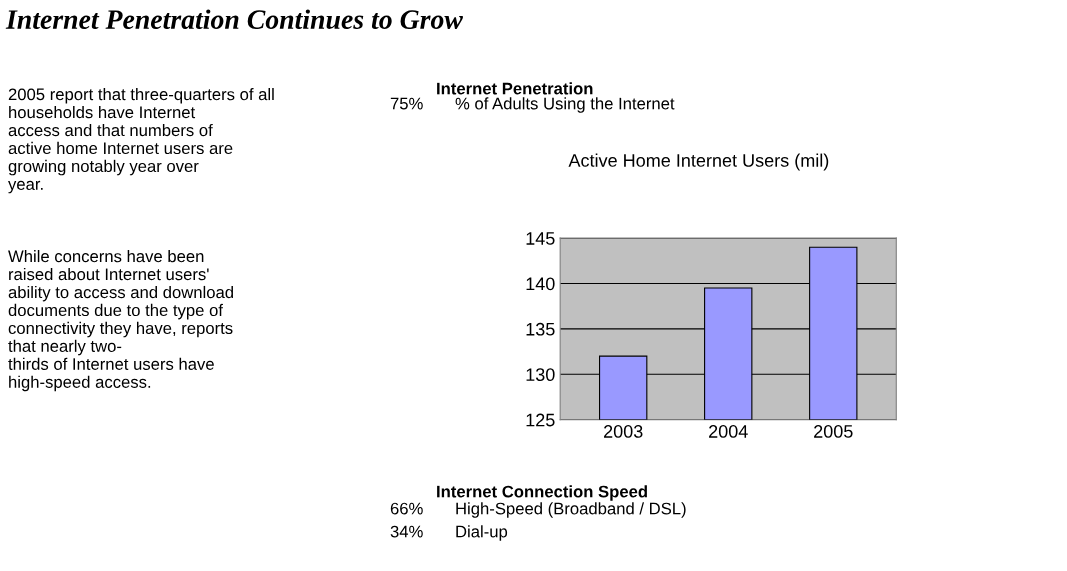  Describe the element at coordinates (120, 321) in the screenshot. I see `text: While concerns have been raised about Internet users' ability to access and download documents due to the type of connectivity they have, reports that nearly two- thirds of Internet users have high-speed access.` at that location.